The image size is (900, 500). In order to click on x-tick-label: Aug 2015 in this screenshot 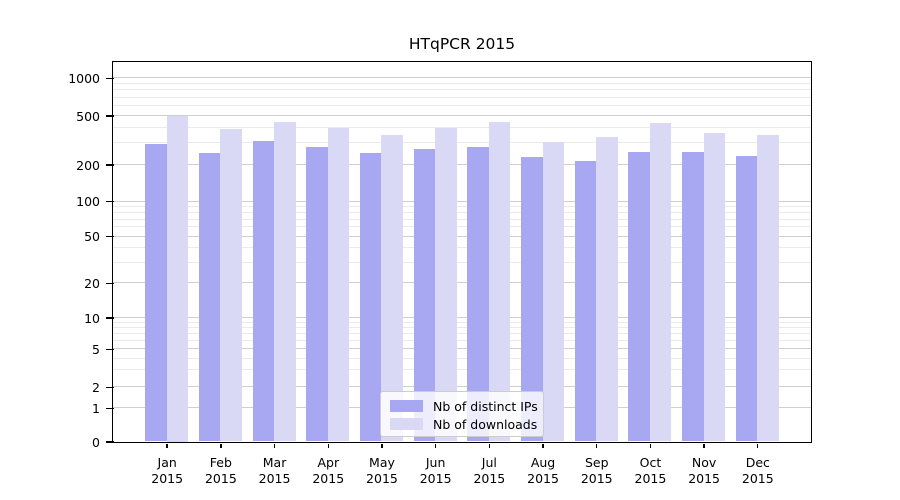, I will do `click(543, 470)`.